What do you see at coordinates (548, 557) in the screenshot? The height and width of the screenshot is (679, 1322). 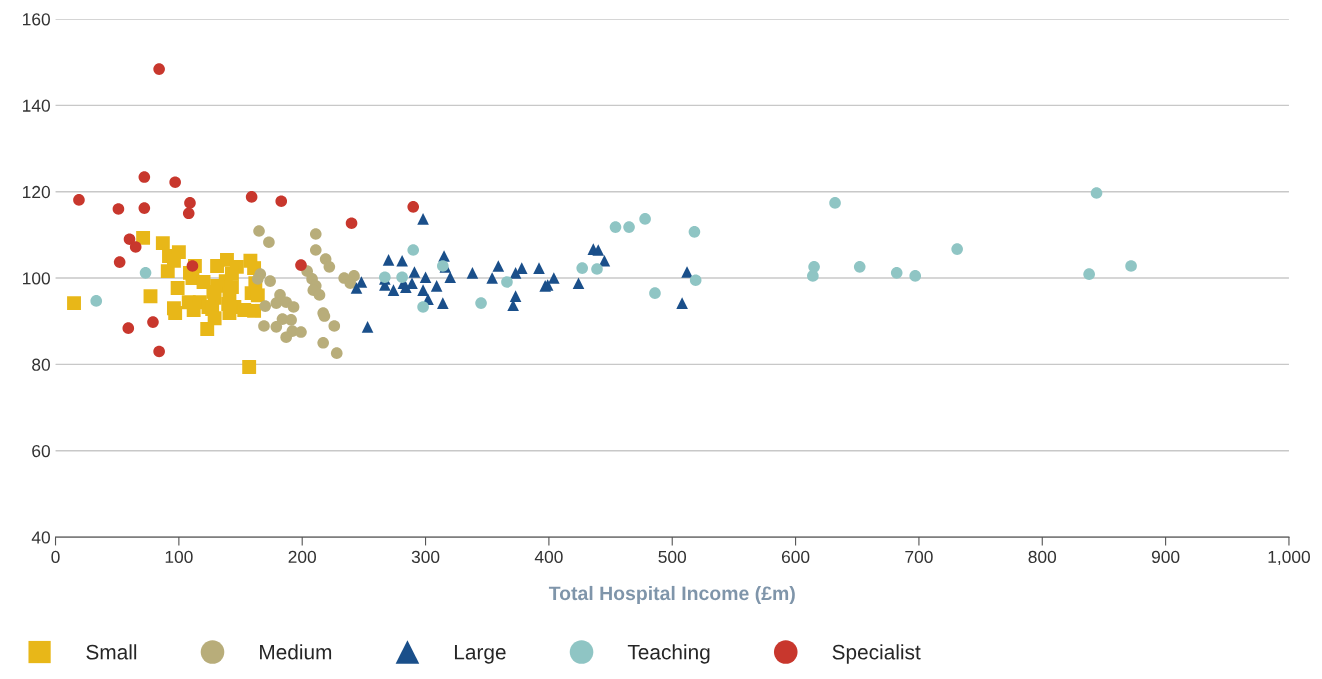 I see `x-tick-label: 400` at bounding box center [548, 557].